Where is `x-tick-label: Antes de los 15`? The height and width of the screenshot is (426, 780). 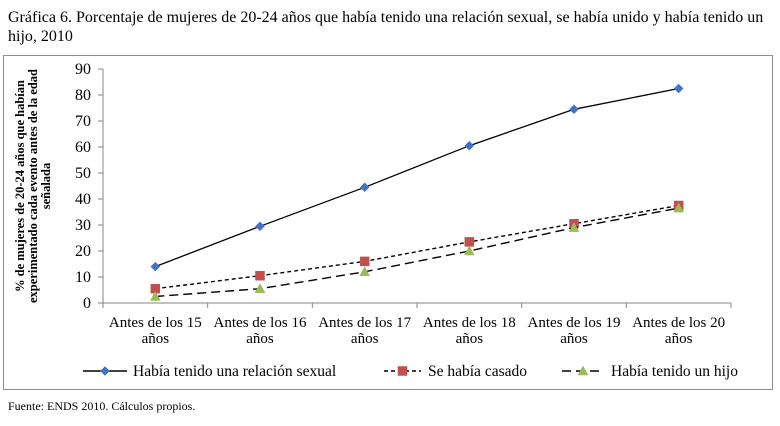 x-tick-label: Antes de los 15 is located at coordinates (155, 323).